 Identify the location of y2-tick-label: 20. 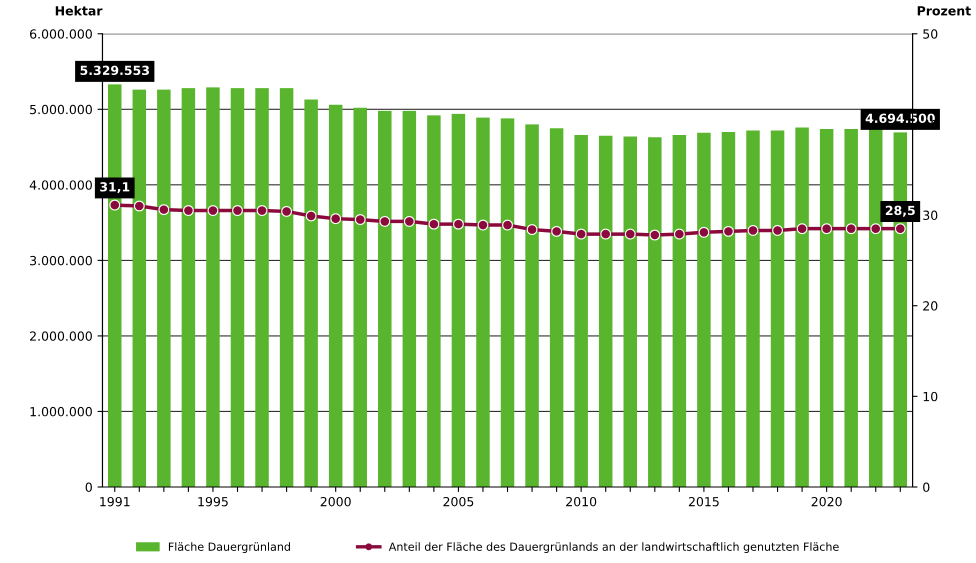
(930, 306).